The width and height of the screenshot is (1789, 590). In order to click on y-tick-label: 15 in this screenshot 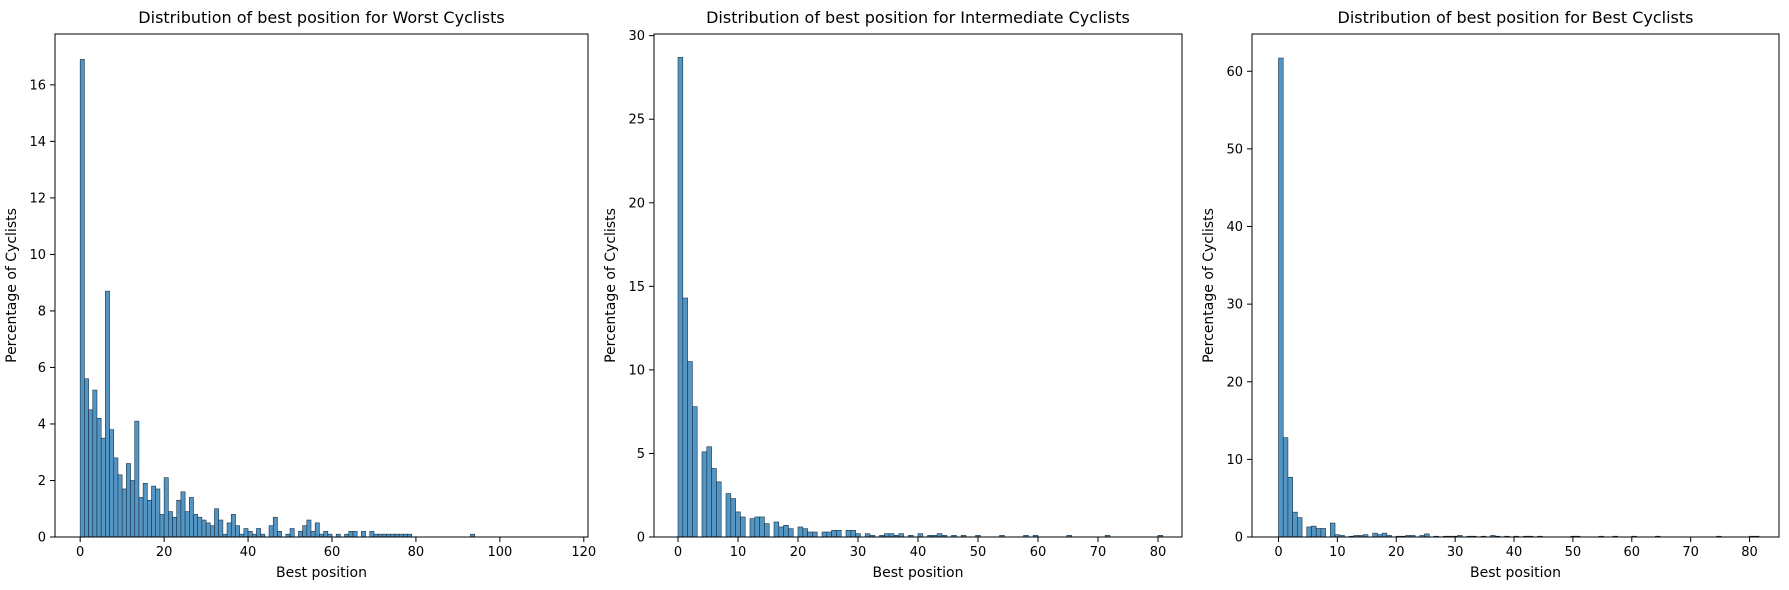, I will do `click(636, 287)`.